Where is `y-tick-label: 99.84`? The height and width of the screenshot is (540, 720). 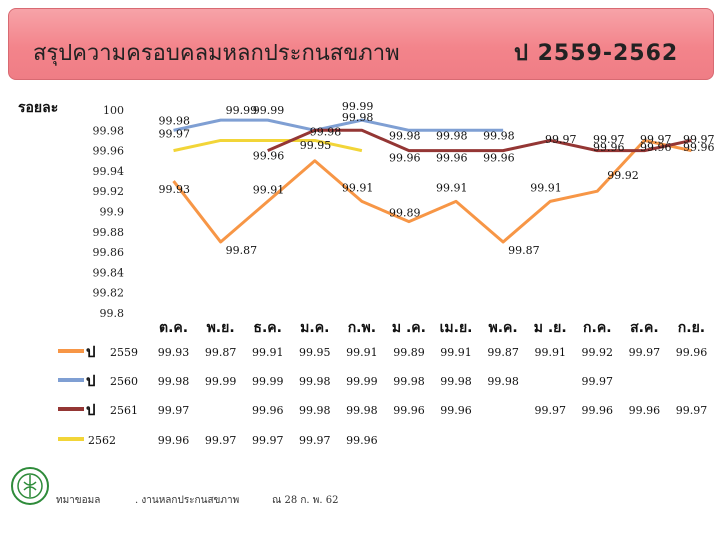
y-tick-label: 99.84 is located at coordinates (109, 272).